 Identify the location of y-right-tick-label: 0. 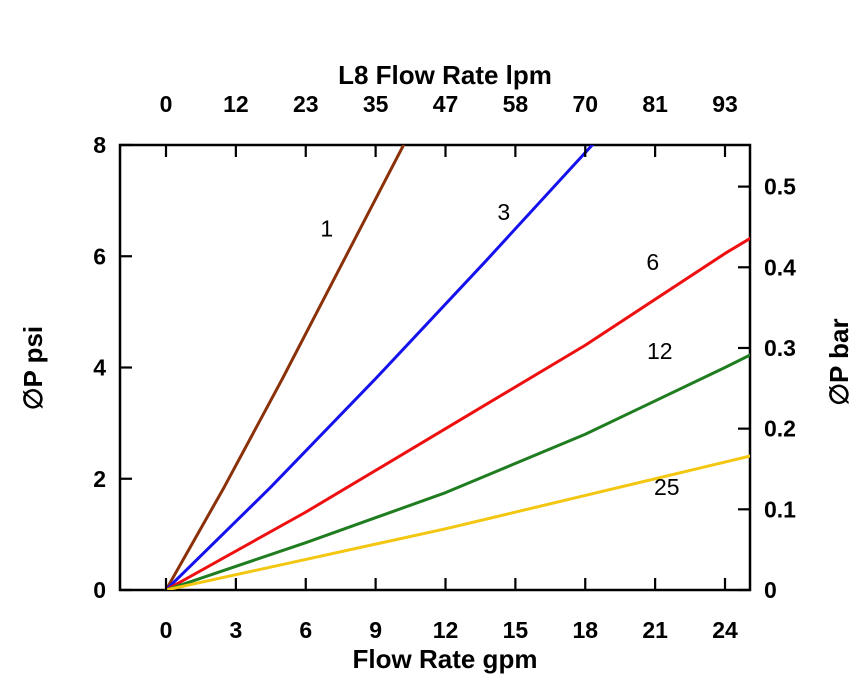
(770, 590).